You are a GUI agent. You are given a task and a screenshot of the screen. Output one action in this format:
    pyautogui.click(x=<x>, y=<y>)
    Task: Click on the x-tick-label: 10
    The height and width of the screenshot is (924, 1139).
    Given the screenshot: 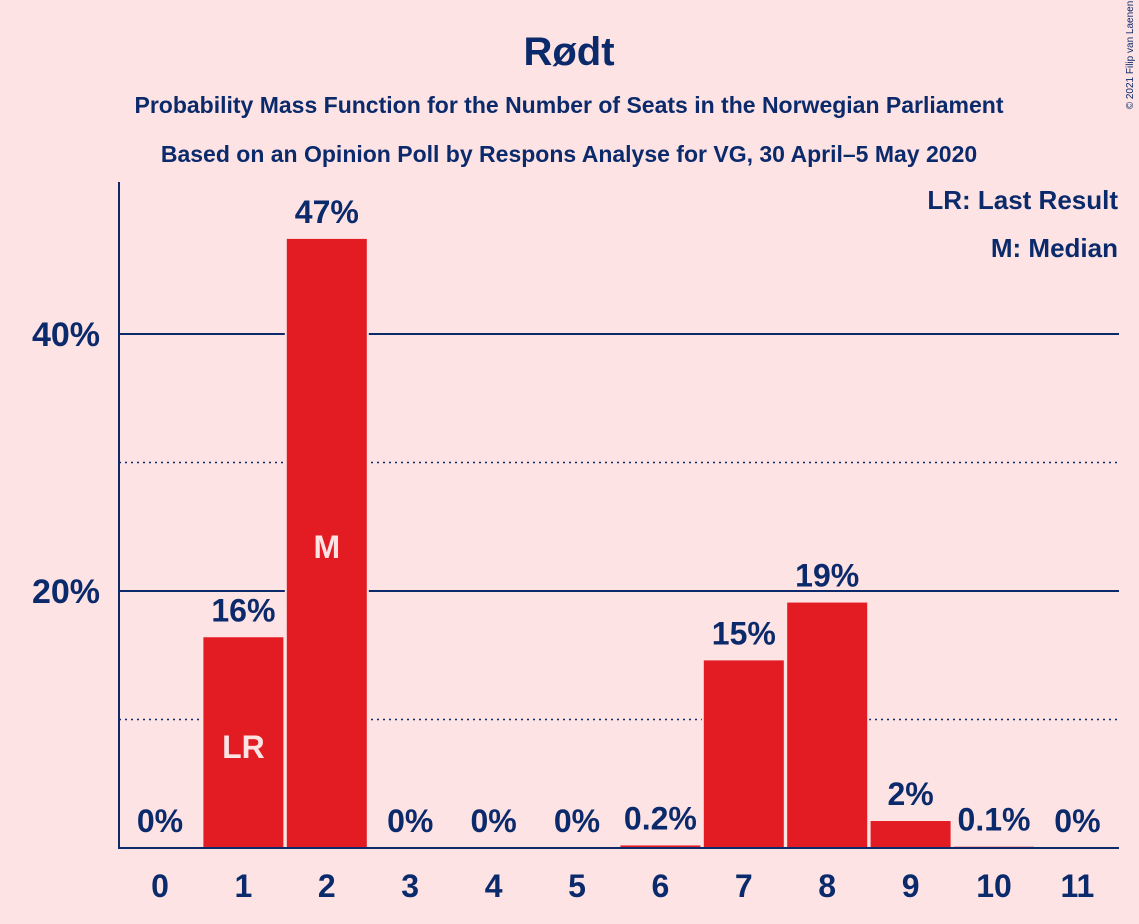 What is the action you would take?
    pyautogui.click(x=994, y=886)
    